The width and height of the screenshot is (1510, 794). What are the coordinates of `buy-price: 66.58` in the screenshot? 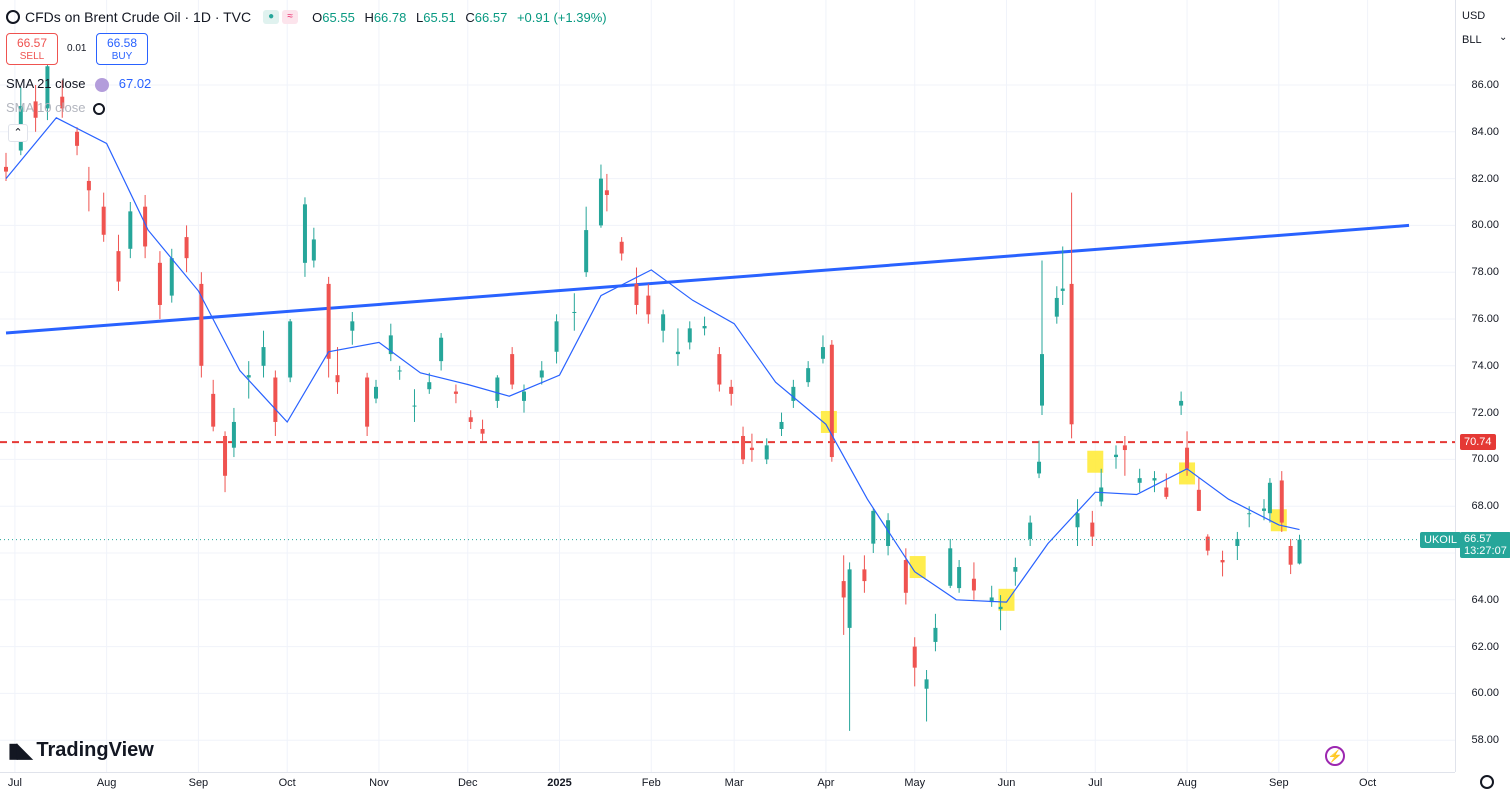 It's located at (122, 43).